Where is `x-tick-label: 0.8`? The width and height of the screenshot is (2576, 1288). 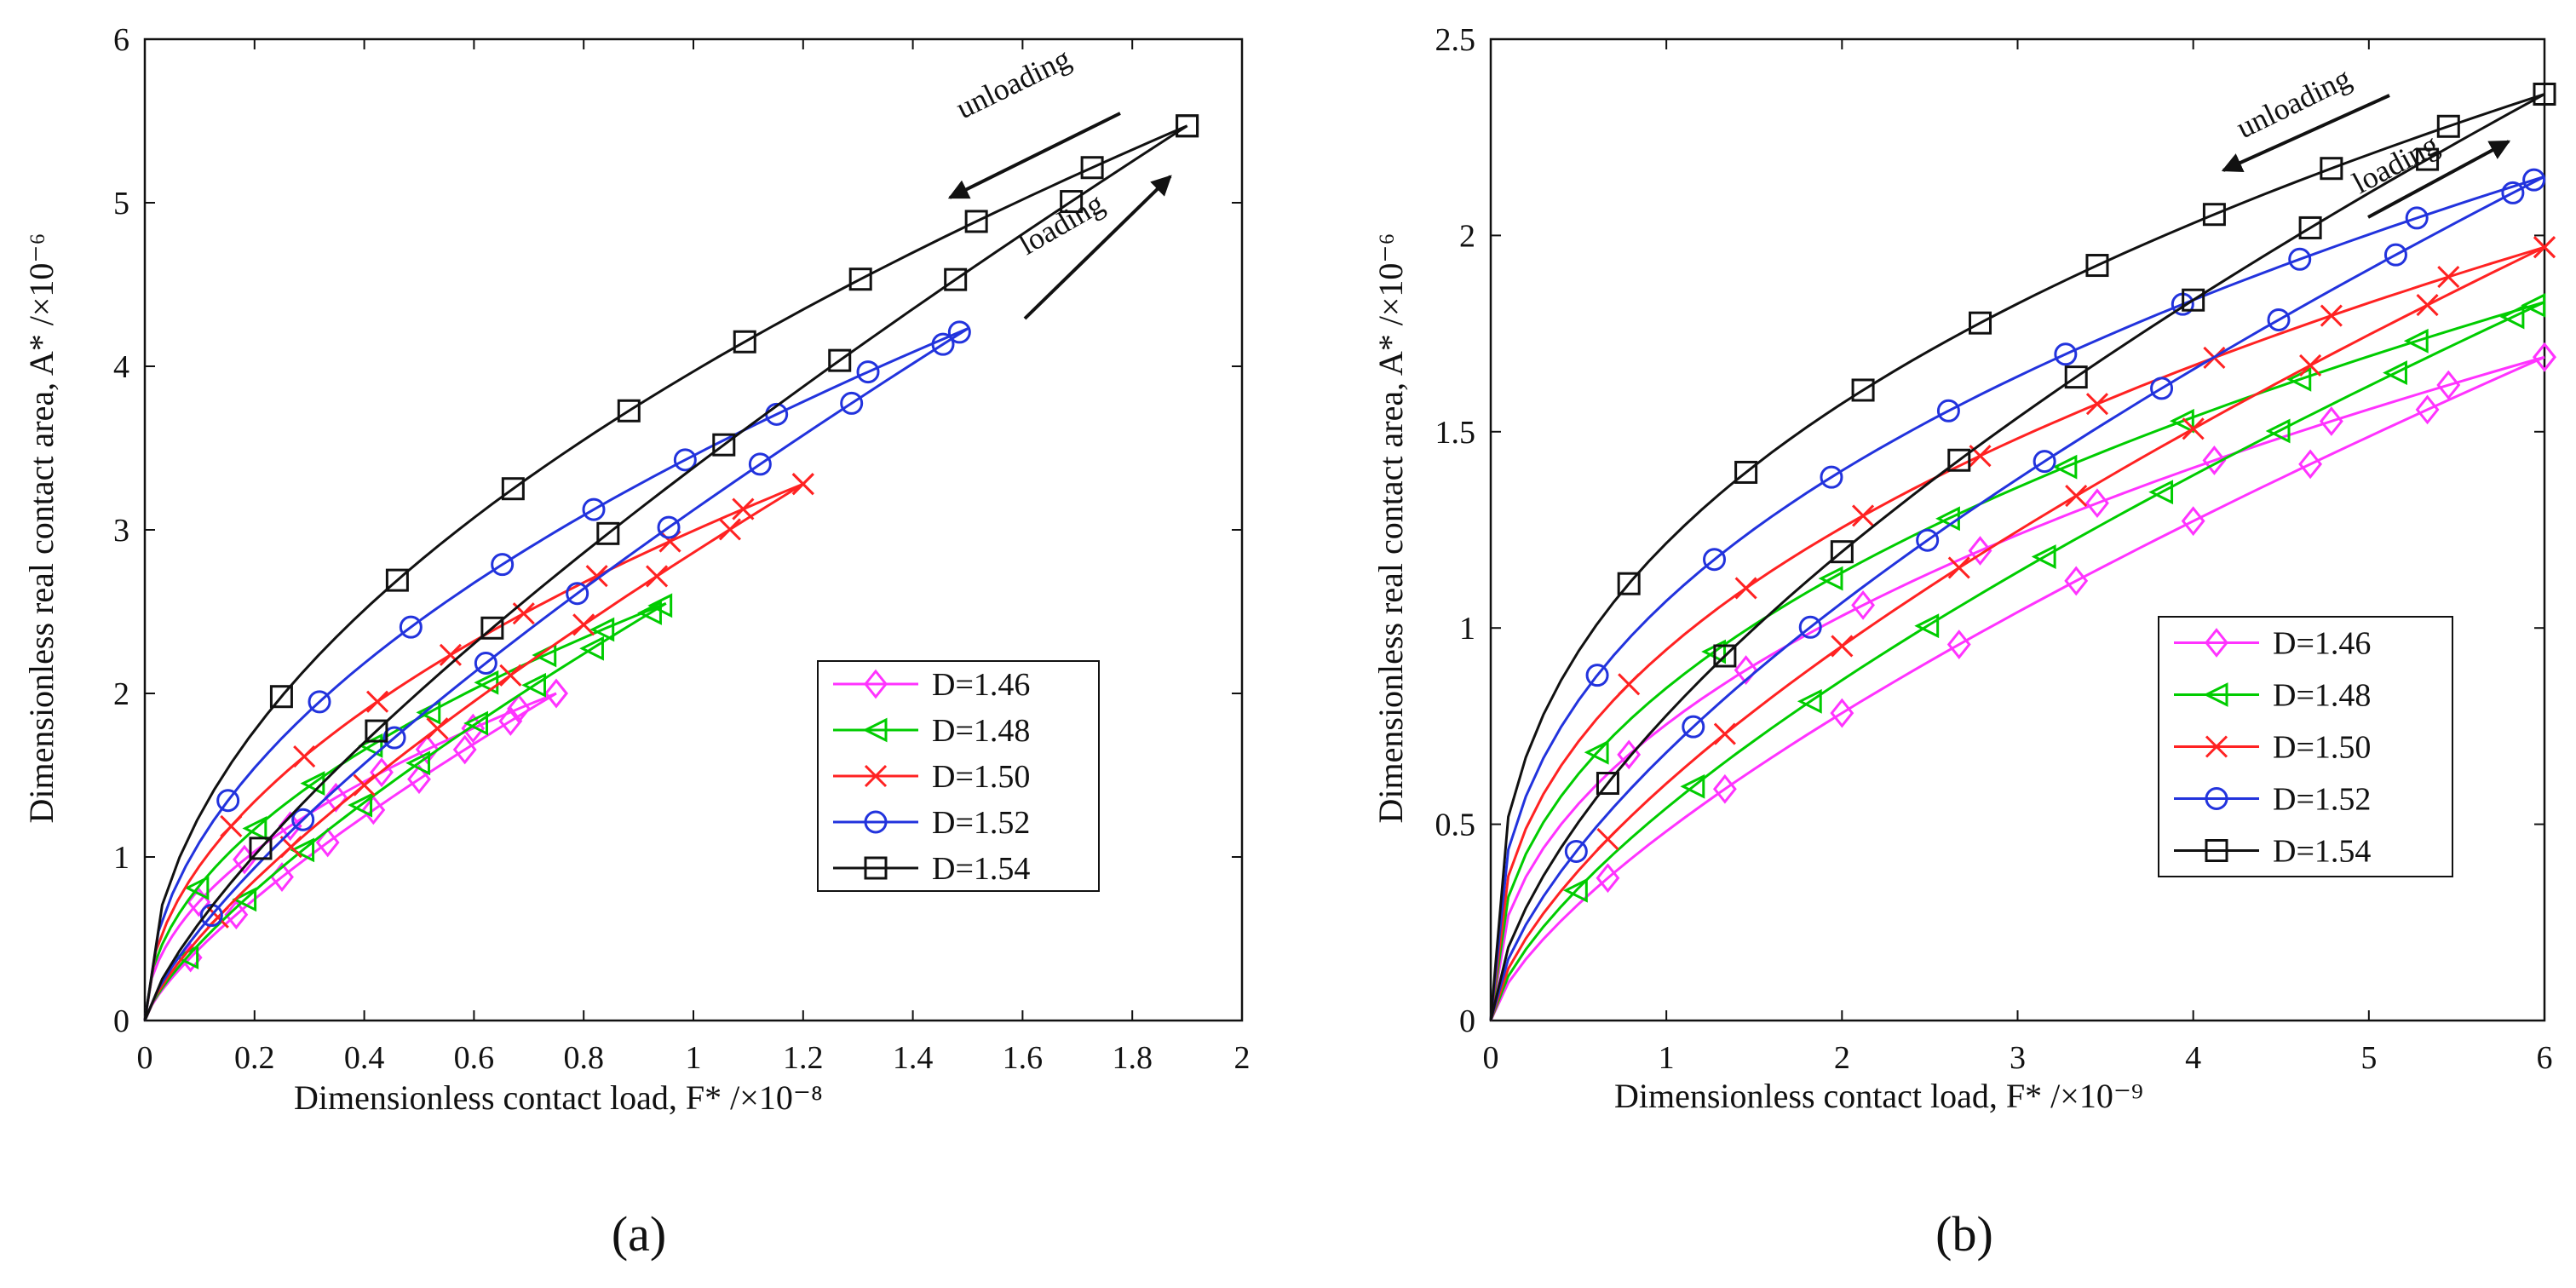
x-tick-label: 0.8 is located at coordinates (583, 1058).